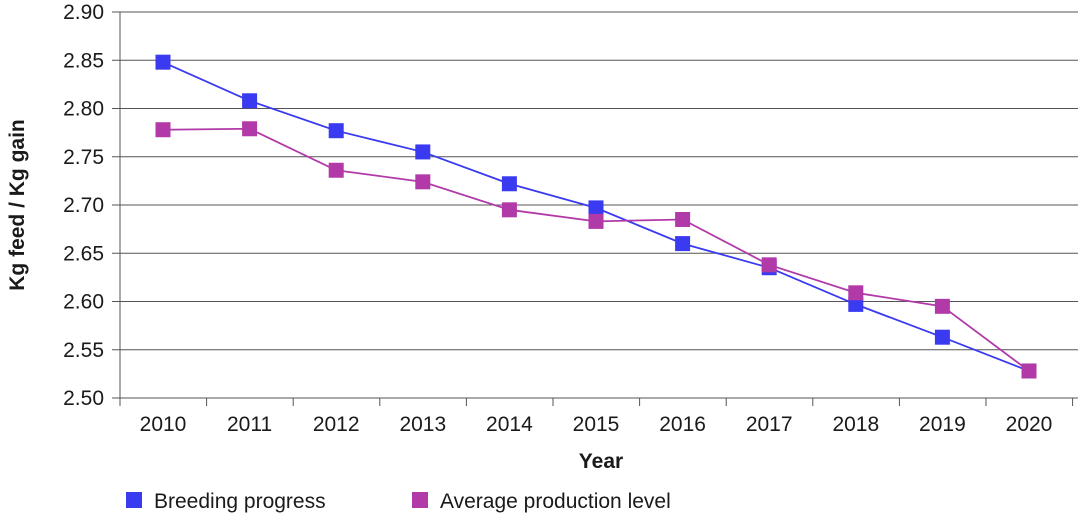 The height and width of the screenshot is (517, 1080). I want to click on y-tick-label: 2.50, so click(83, 398).